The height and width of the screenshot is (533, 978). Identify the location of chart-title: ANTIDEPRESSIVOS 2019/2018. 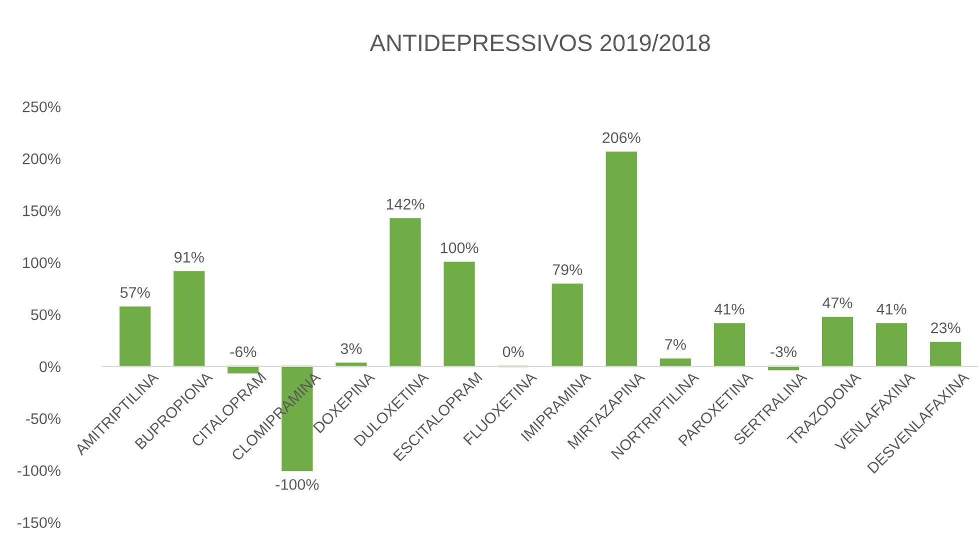
(540, 43).